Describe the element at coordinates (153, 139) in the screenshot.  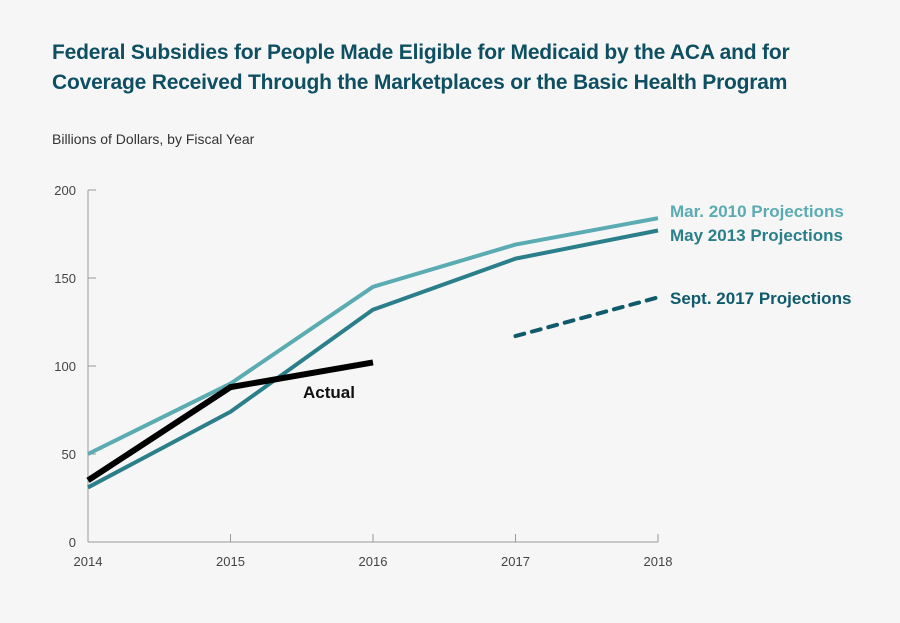
I see `y-axis-label: Billions of Dollars, by Fiscal Year` at that location.